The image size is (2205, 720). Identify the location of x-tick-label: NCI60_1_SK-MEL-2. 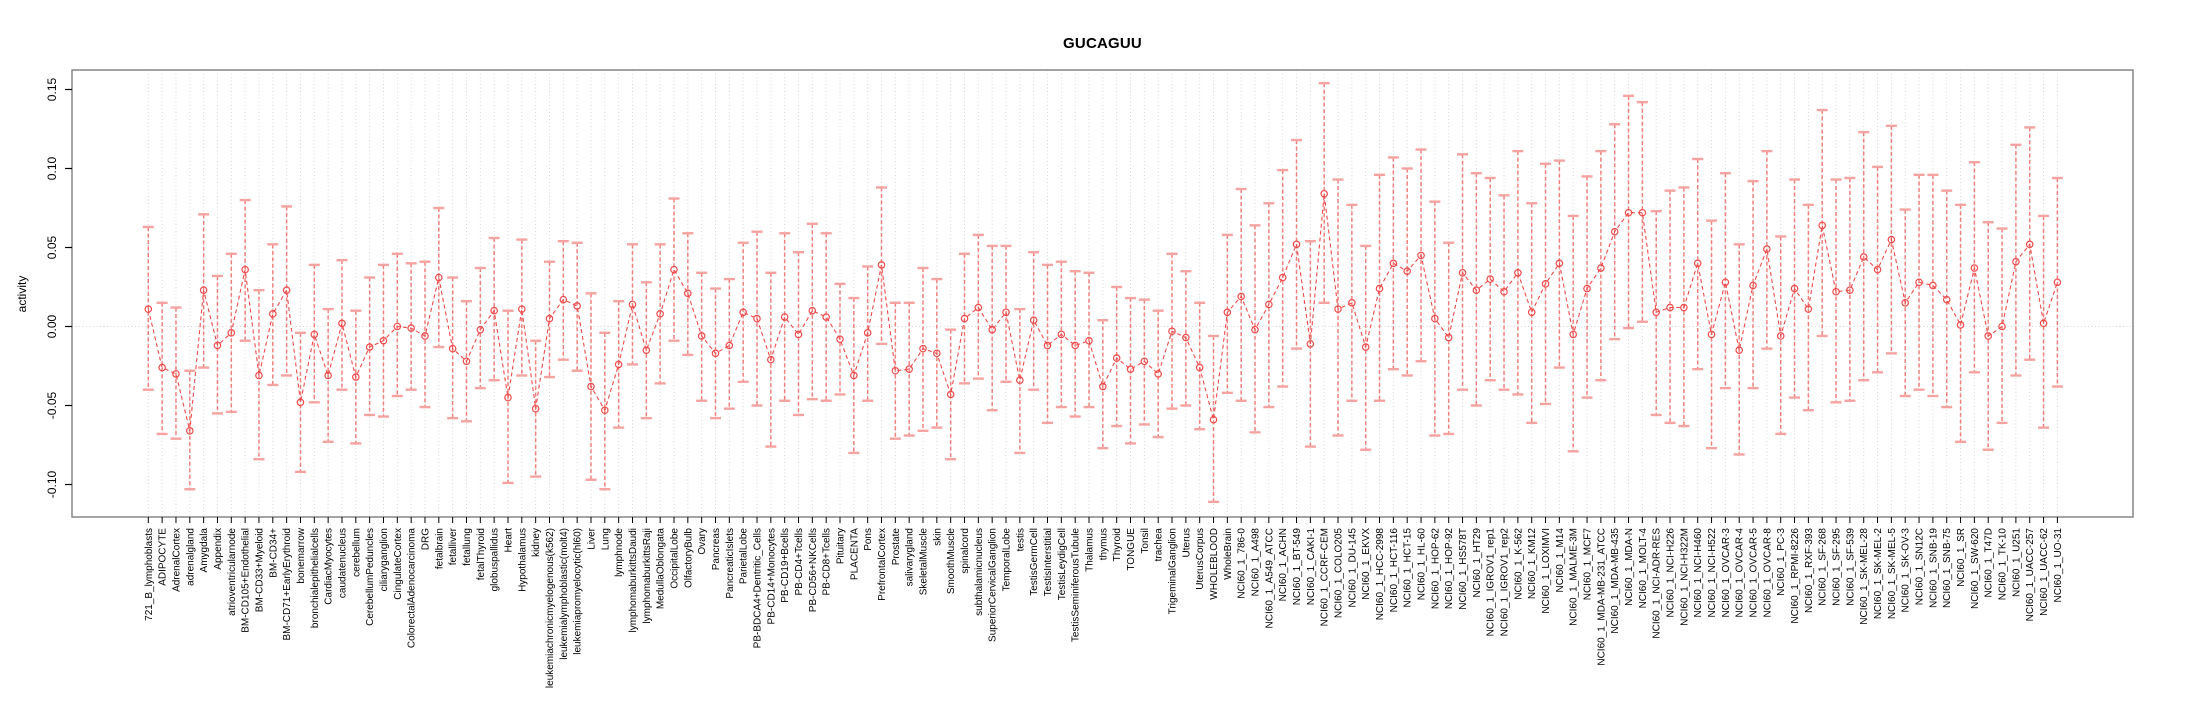
(1878, 574).